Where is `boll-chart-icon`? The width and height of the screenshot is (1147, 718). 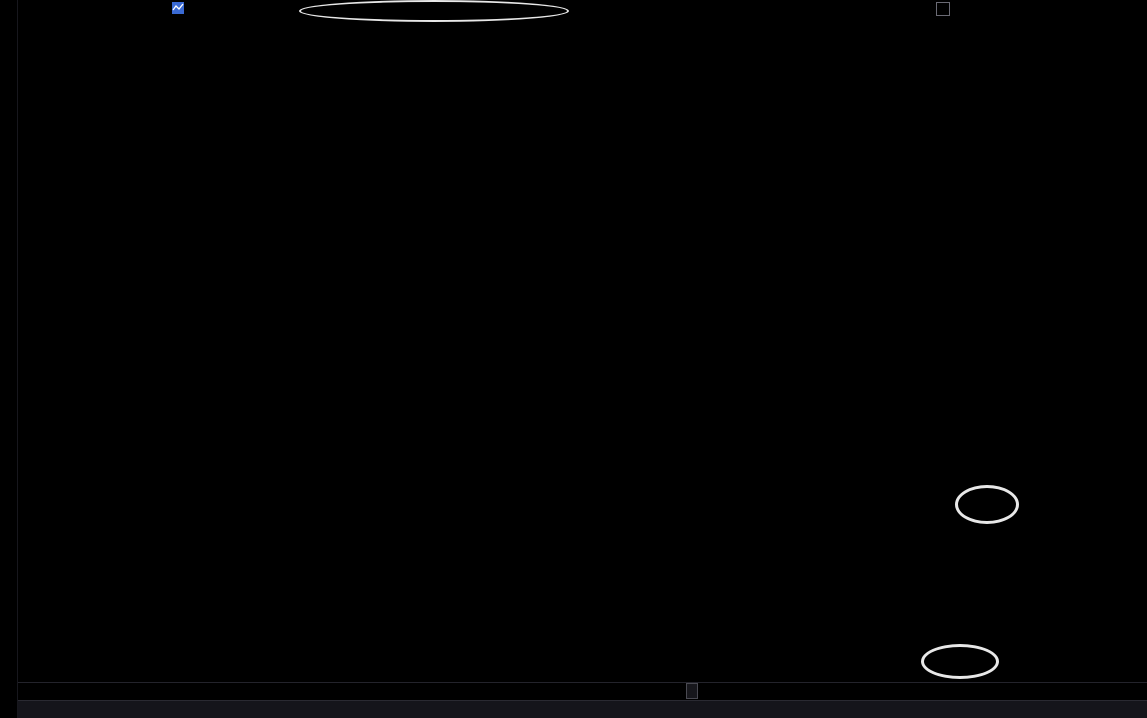 boll-chart-icon is located at coordinates (178, 9).